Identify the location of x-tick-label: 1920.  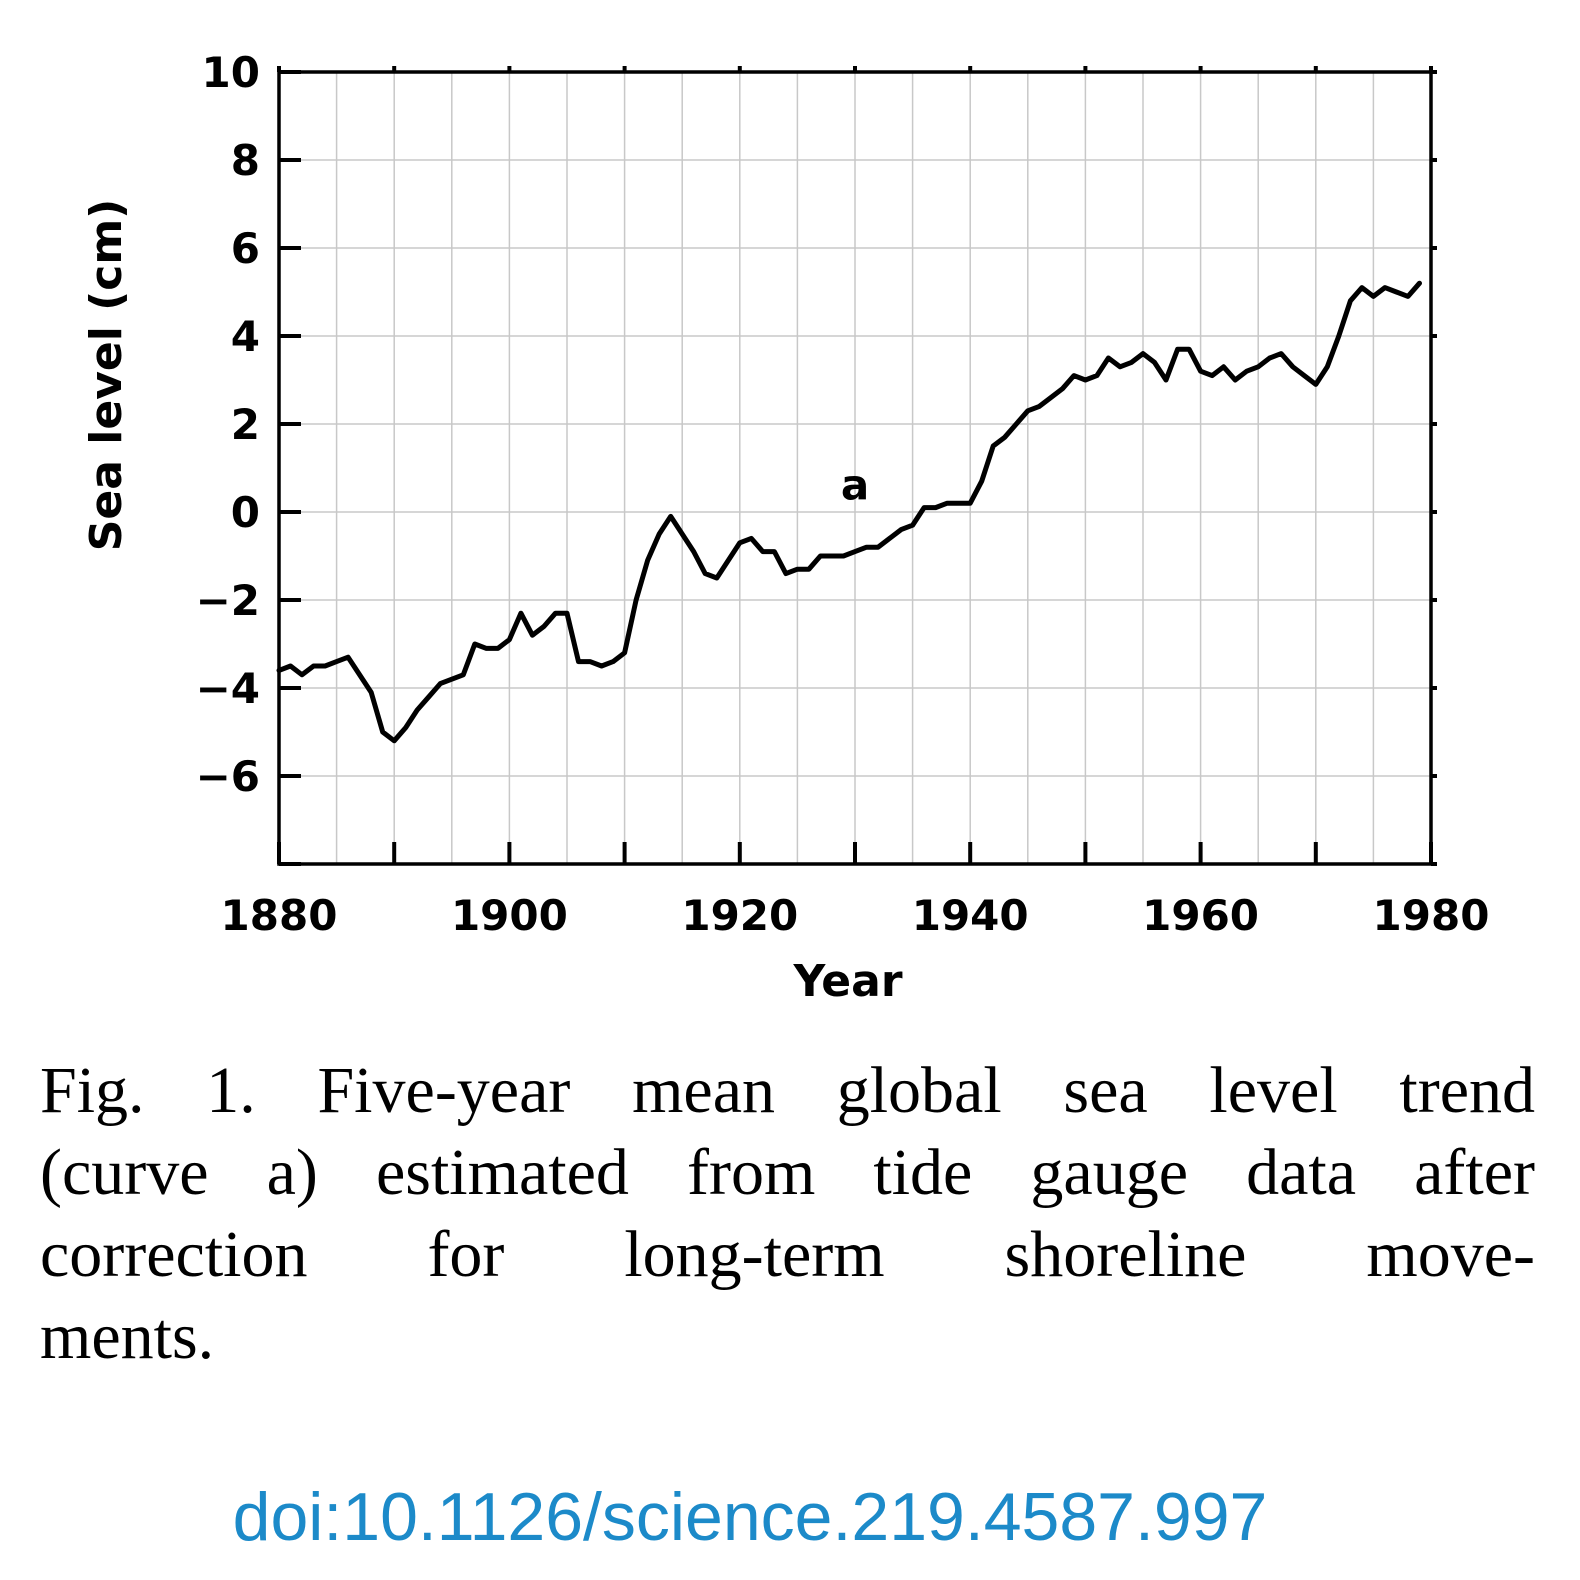
(739, 915).